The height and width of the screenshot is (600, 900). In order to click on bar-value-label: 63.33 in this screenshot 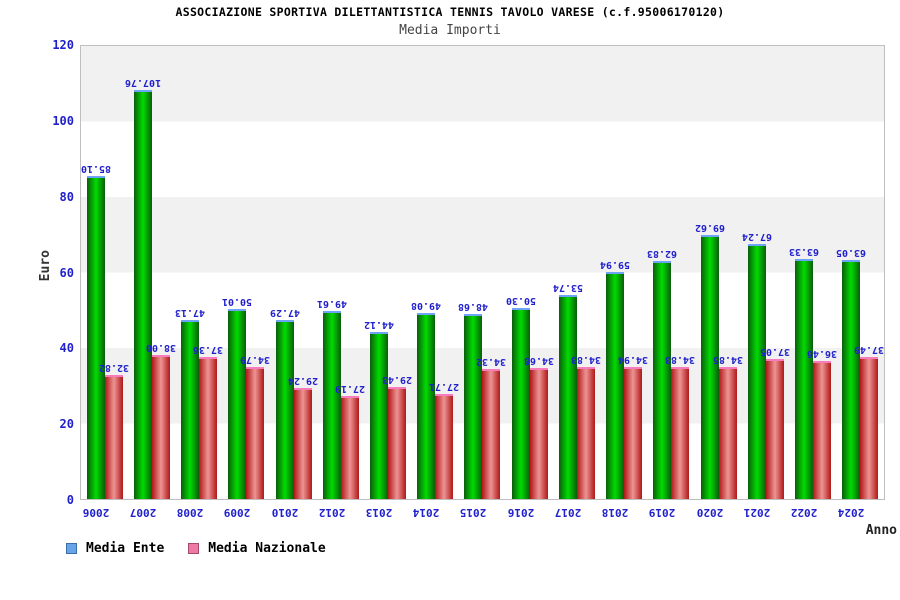, I will do `click(804, 251)`.